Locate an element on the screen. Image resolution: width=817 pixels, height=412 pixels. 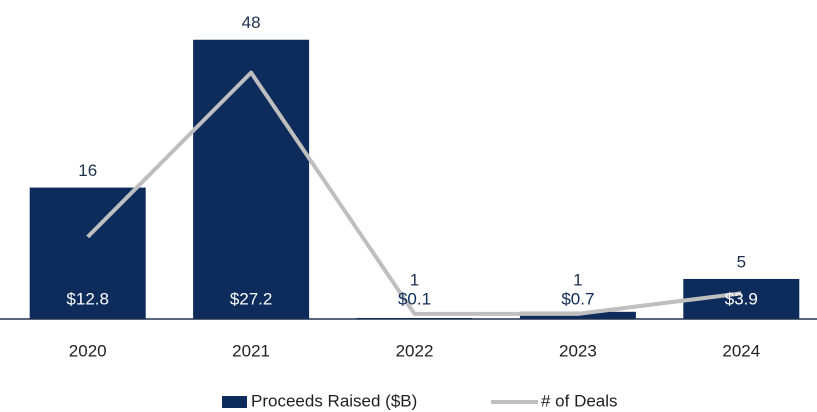
bar-value-label: $27.2 is located at coordinates (251, 298).